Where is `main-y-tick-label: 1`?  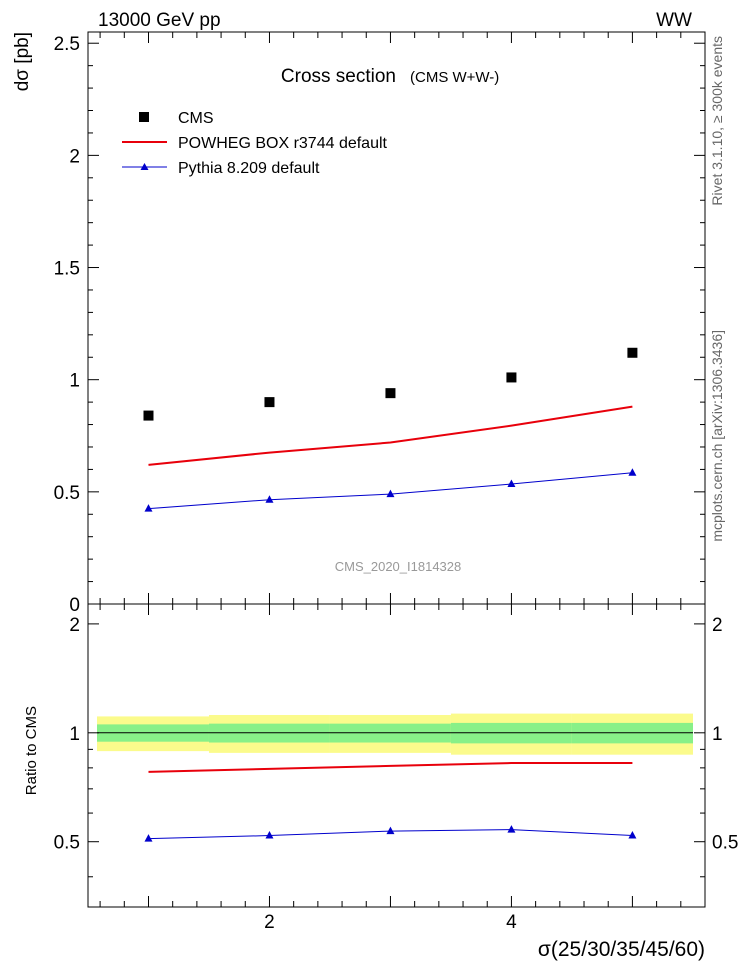 main-y-tick-label: 1 is located at coordinates (74, 381).